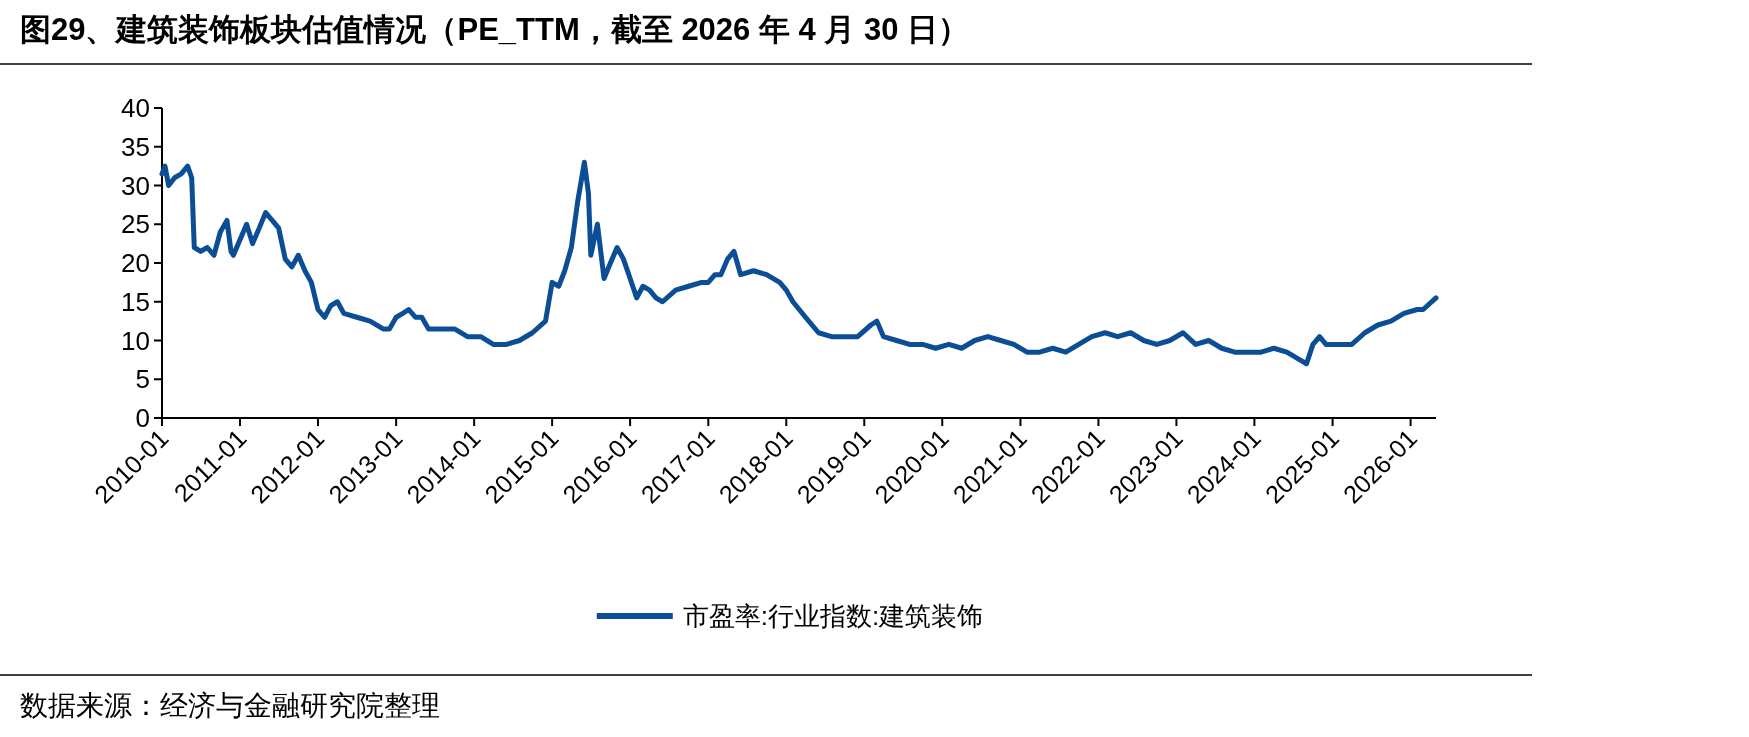 This screenshot has height=737, width=1749. What do you see at coordinates (135, 108) in the screenshot?
I see `y-tick-label: 40` at bounding box center [135, 108].